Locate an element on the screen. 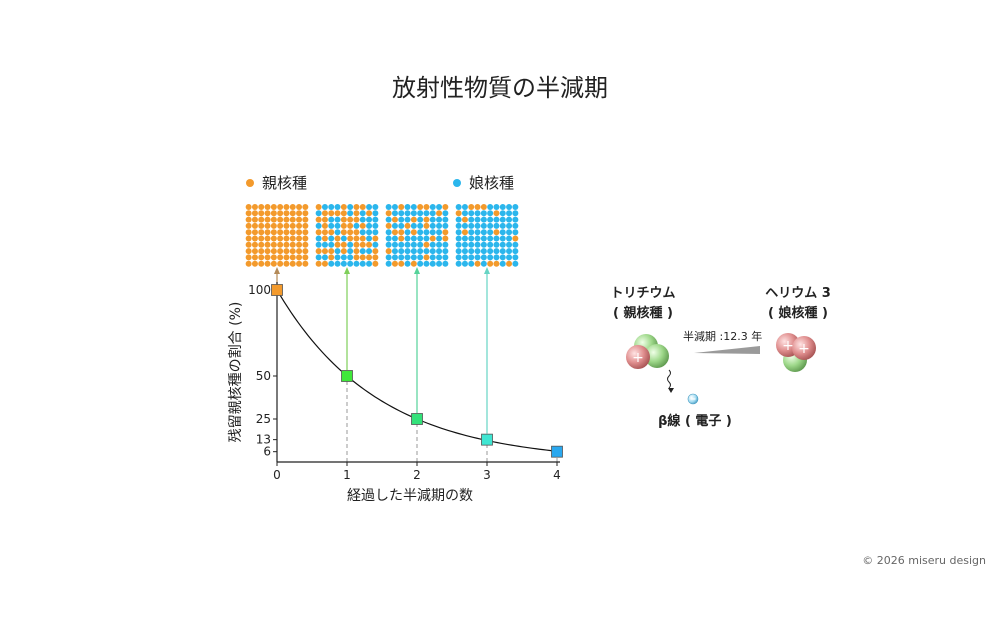  axis-ticks: 0 1 2 3 4 100 50 25 136 is located at coordinates (404, 382).